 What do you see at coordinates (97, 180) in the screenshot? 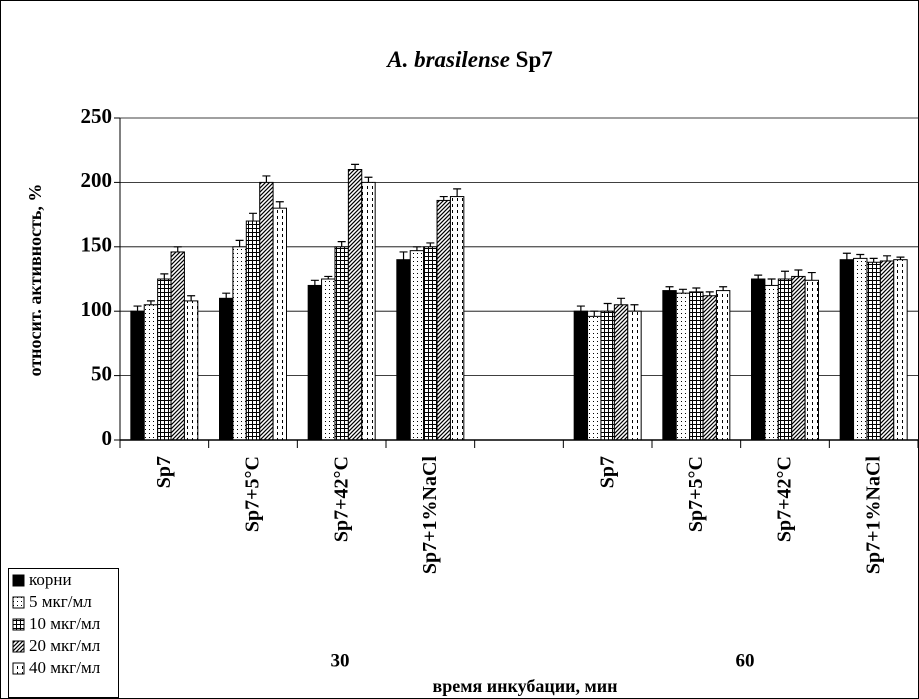
I see `y-tick-label: 200` at bounding box center [97, 180].